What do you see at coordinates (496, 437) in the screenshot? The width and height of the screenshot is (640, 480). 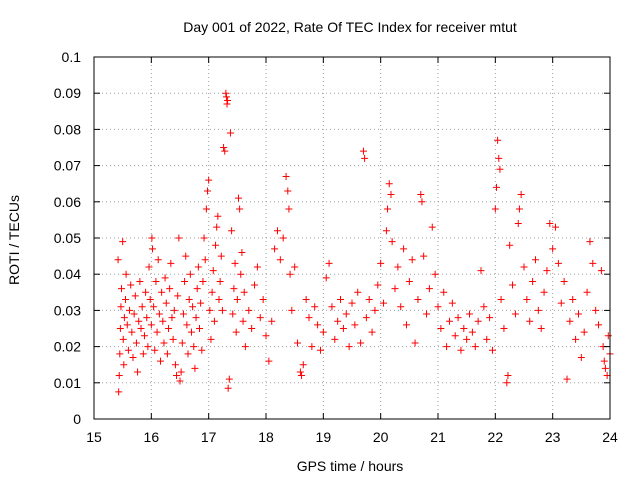 I see `x-tick-label: 22` at bounding box center [496, 437].